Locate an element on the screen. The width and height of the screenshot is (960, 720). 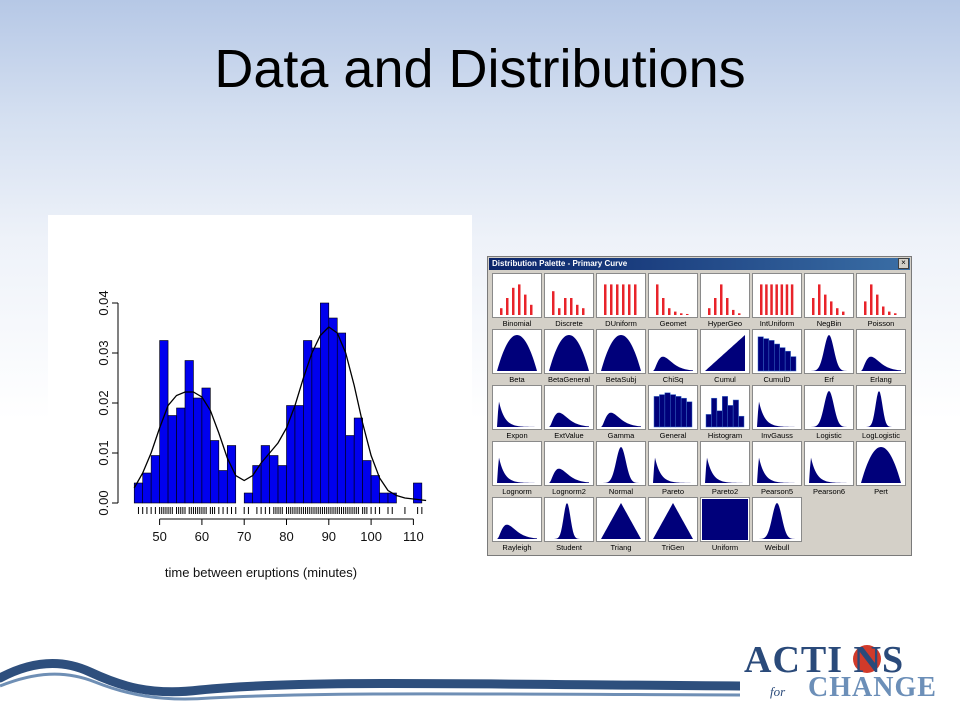
palette-title-bar: Distribution Palette - Primary Curve is located at coordinates (699, 264).